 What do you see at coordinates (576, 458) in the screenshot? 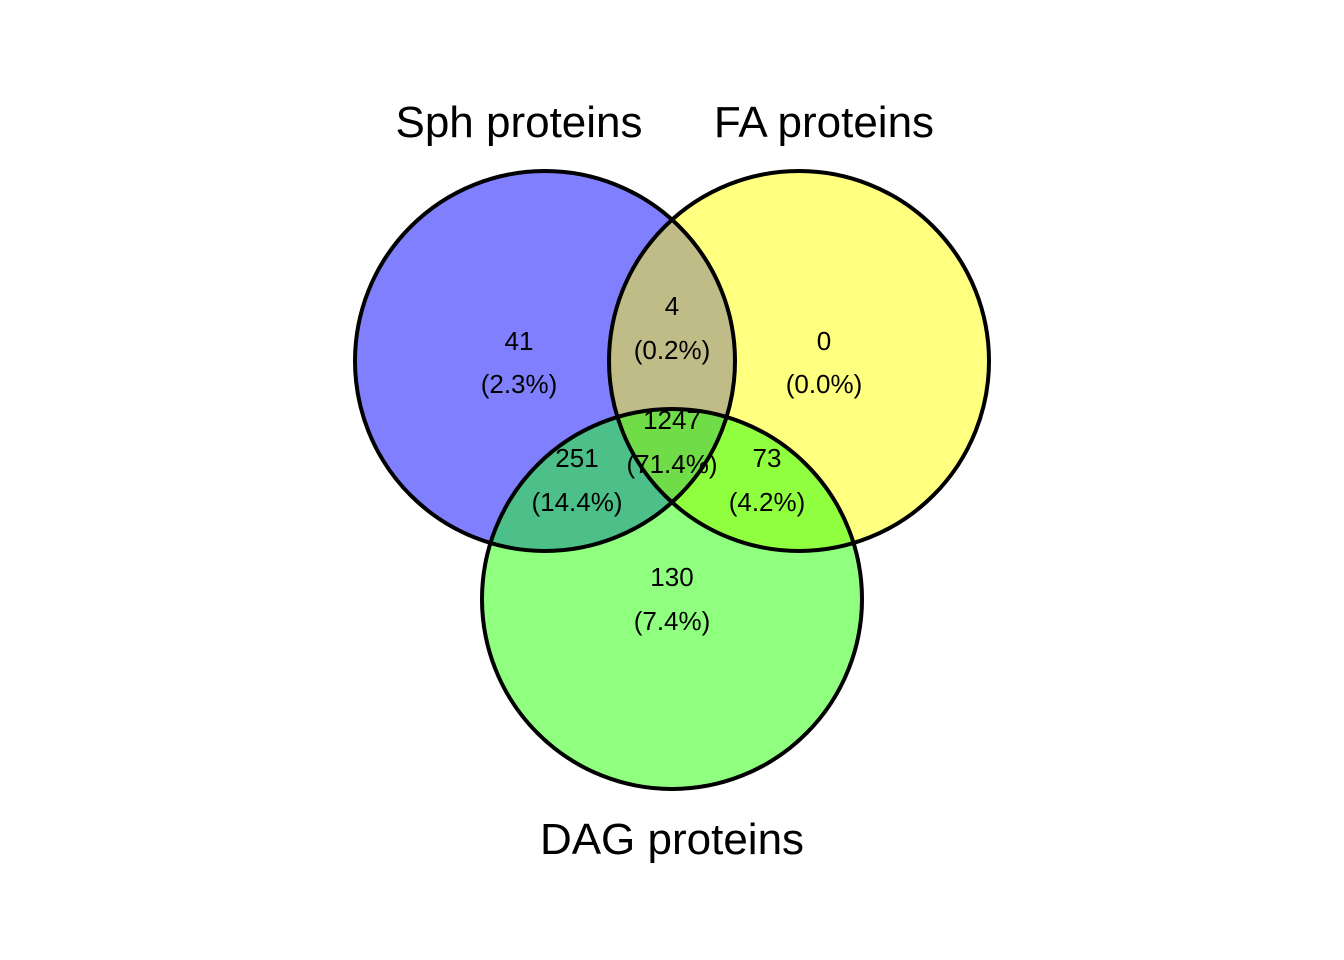
I see `sph-dag-count: 251` at bounding box center [576, 458].